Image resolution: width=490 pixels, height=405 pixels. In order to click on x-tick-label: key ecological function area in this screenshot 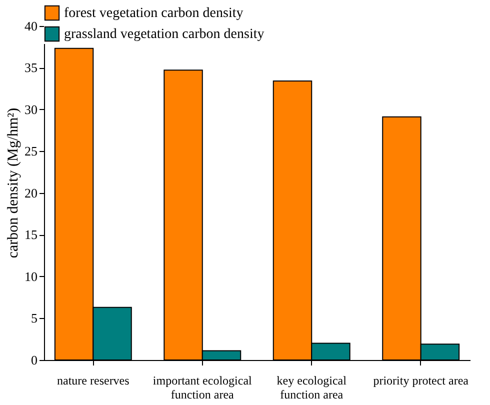, I will do `click(312, 388)`.